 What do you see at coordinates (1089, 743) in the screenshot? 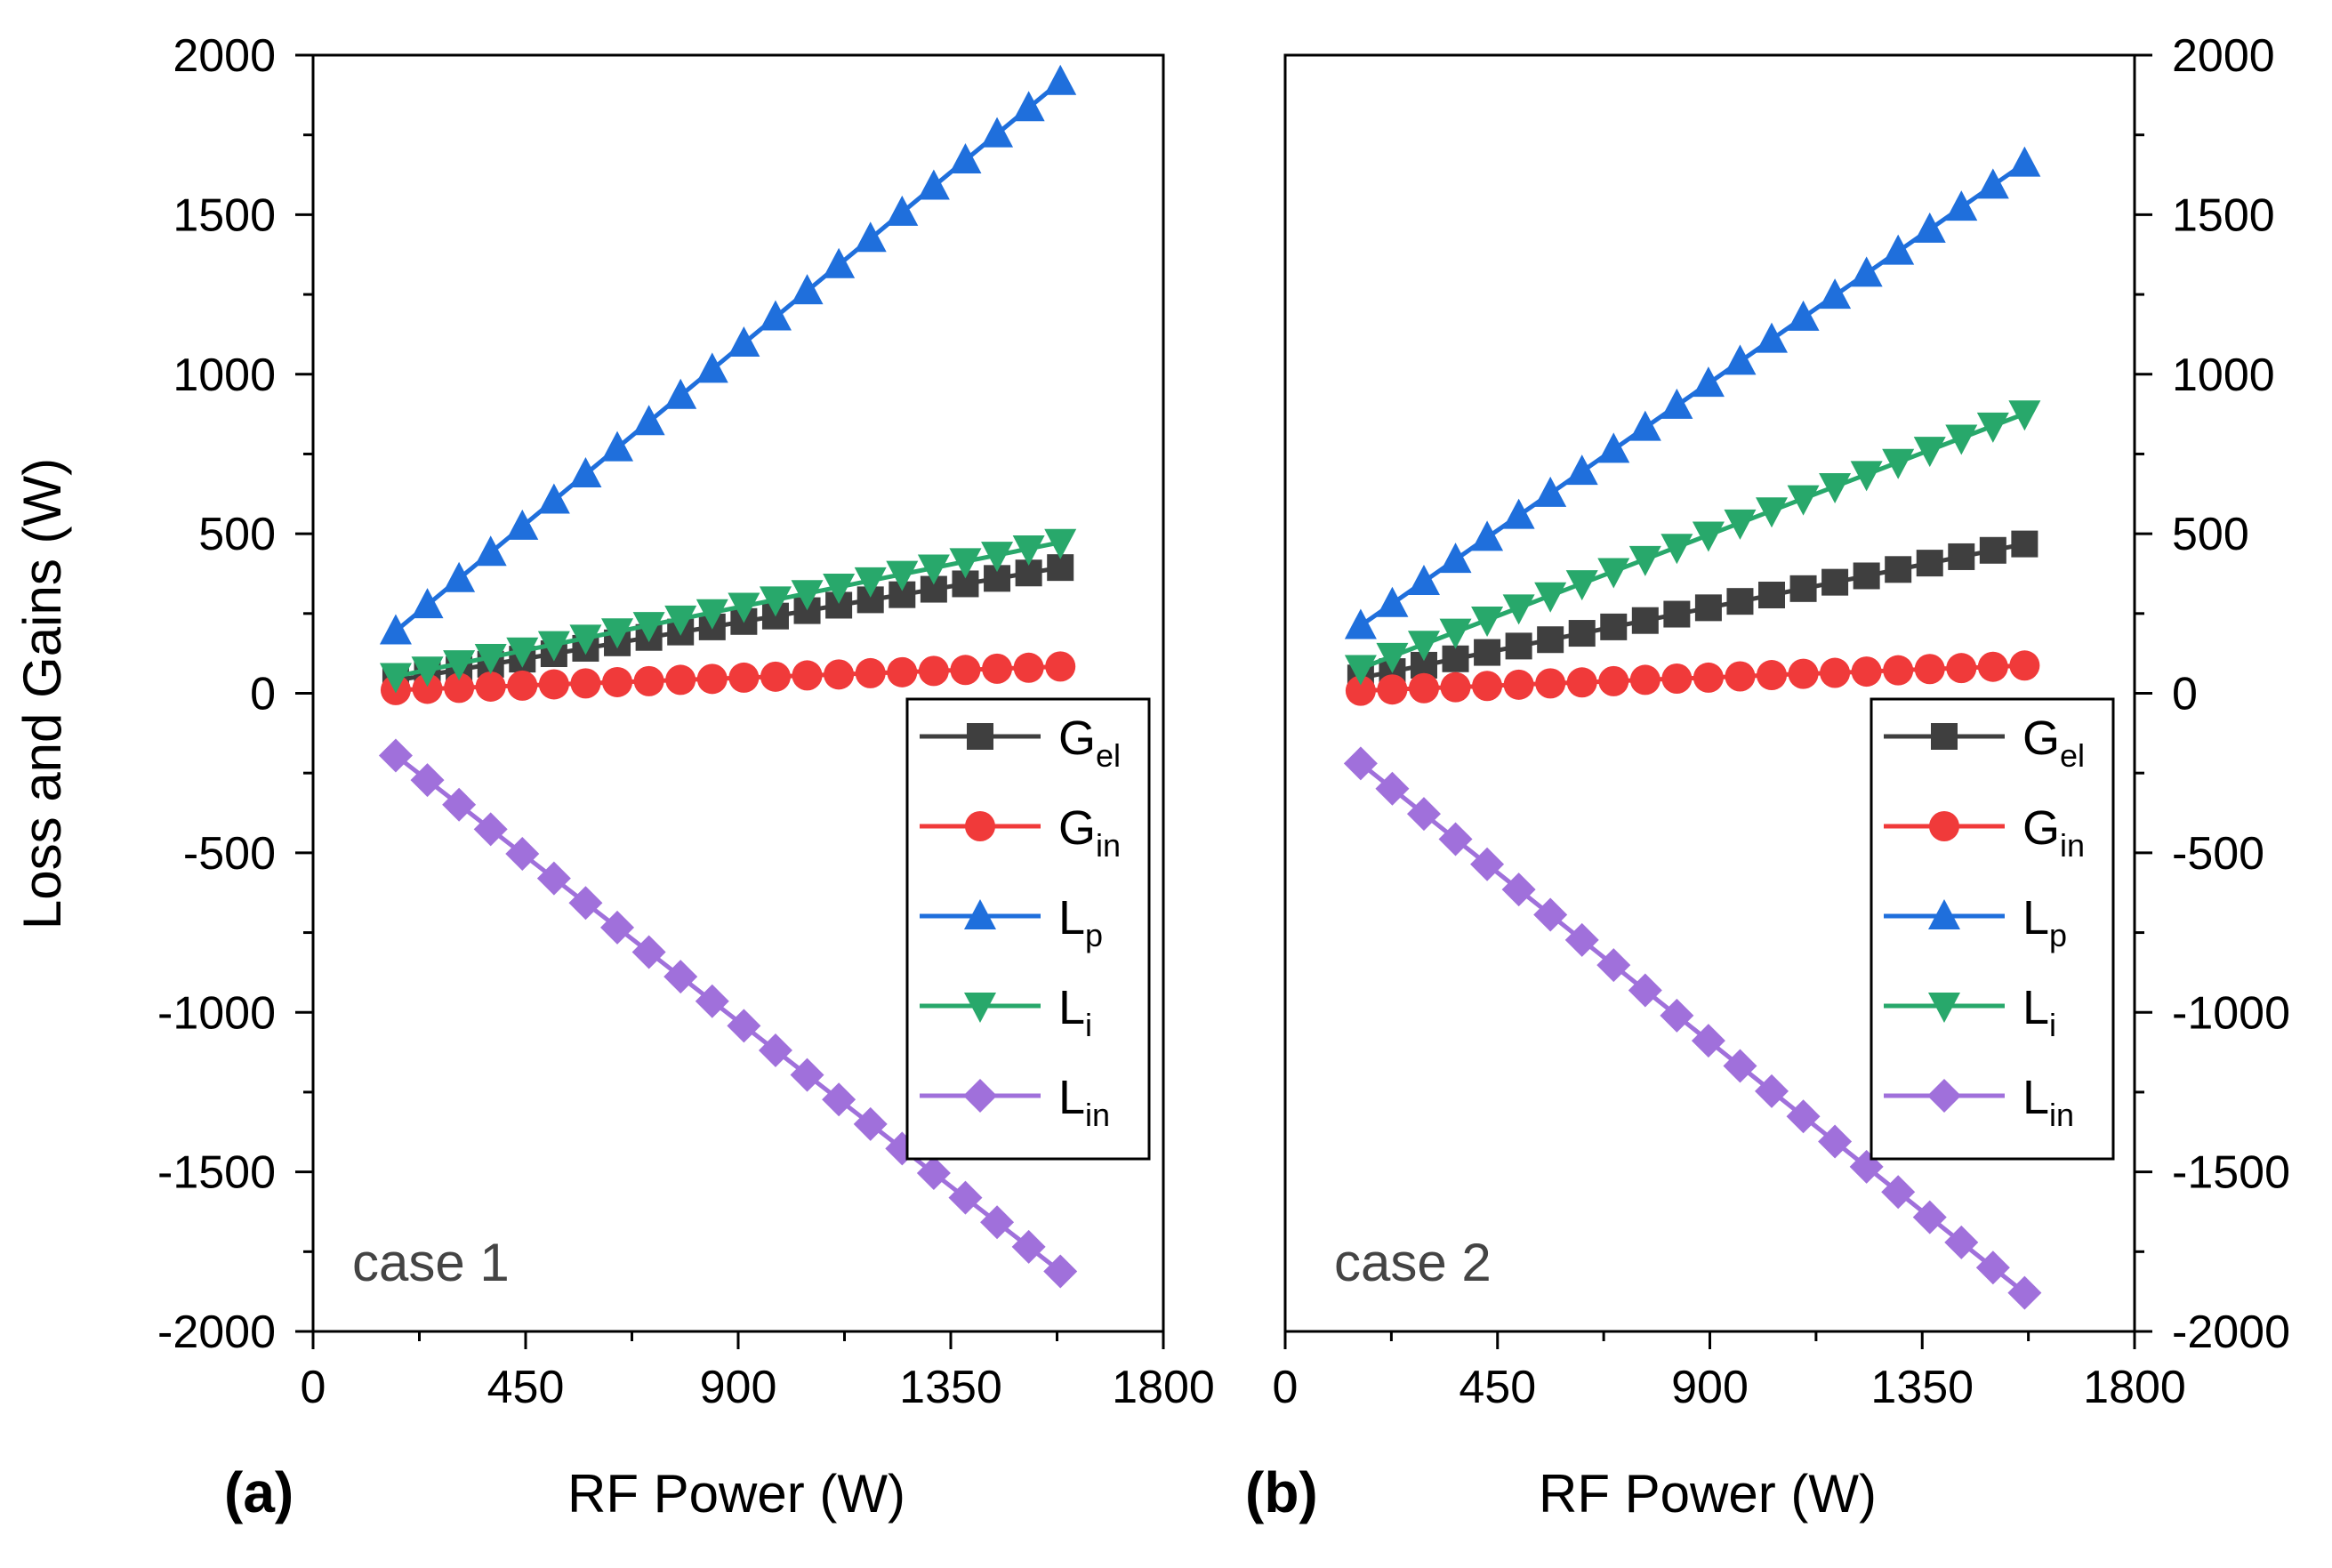
I see `panel-a-legend-label: Gel` at bounding box center [1089, 743].